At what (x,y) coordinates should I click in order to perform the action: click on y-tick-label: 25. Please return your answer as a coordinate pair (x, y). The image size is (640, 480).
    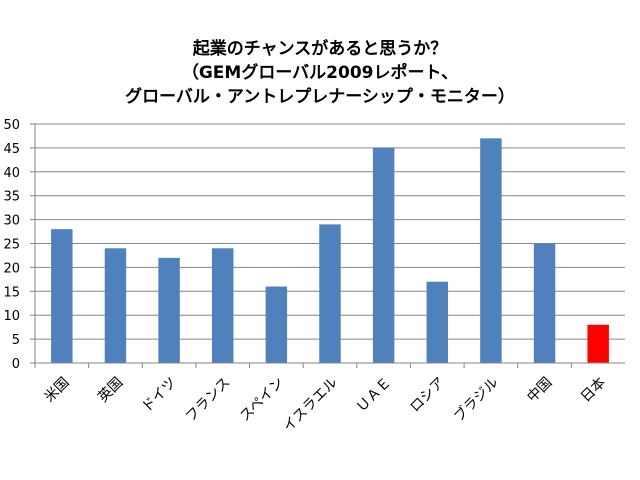
    Looking at the image, I should click on (11, 245).